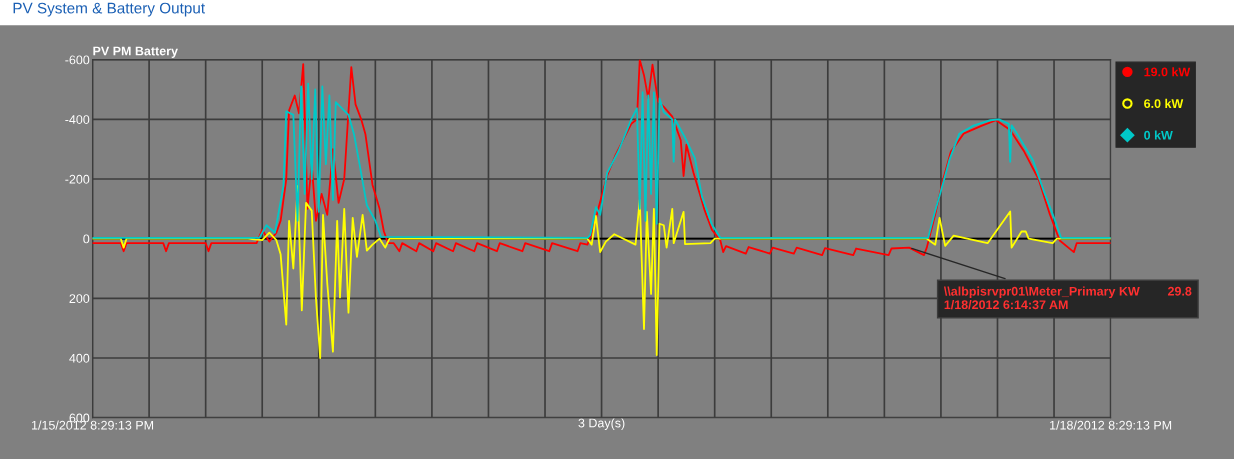 This screenshot has width=1234, height=459. What do you see at coordinates (1167, 72) in the screenshot?
I see `legend-label: 19.0 kW` at bounding box center [1167, 72].